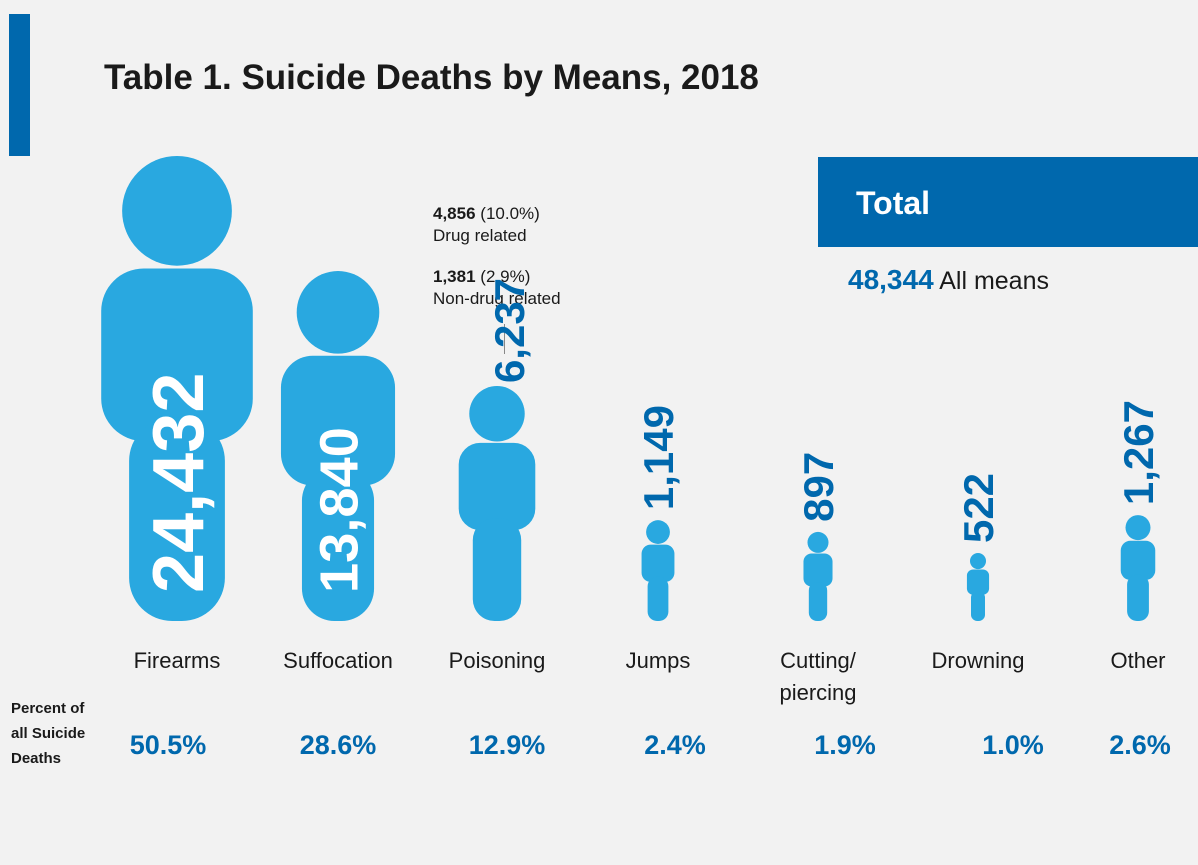 This screenshot has height=865, width=1198. Describe the element at coordinates (658, 532) in the screenshot. I see `figure-head-jumps` at that location.